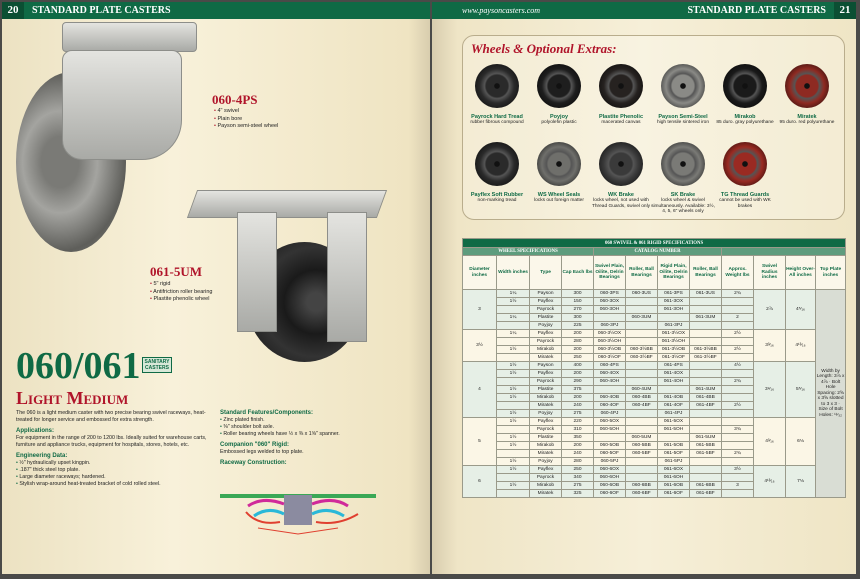  I want to click on cell: 060-4OX, so click(609, 373).